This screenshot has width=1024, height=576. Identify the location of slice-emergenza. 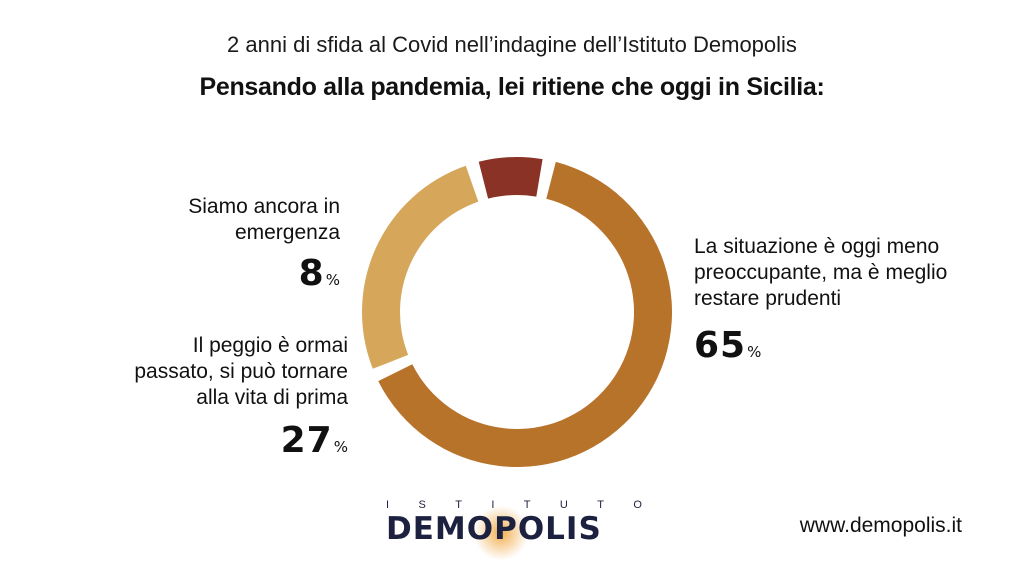
(510, 178).